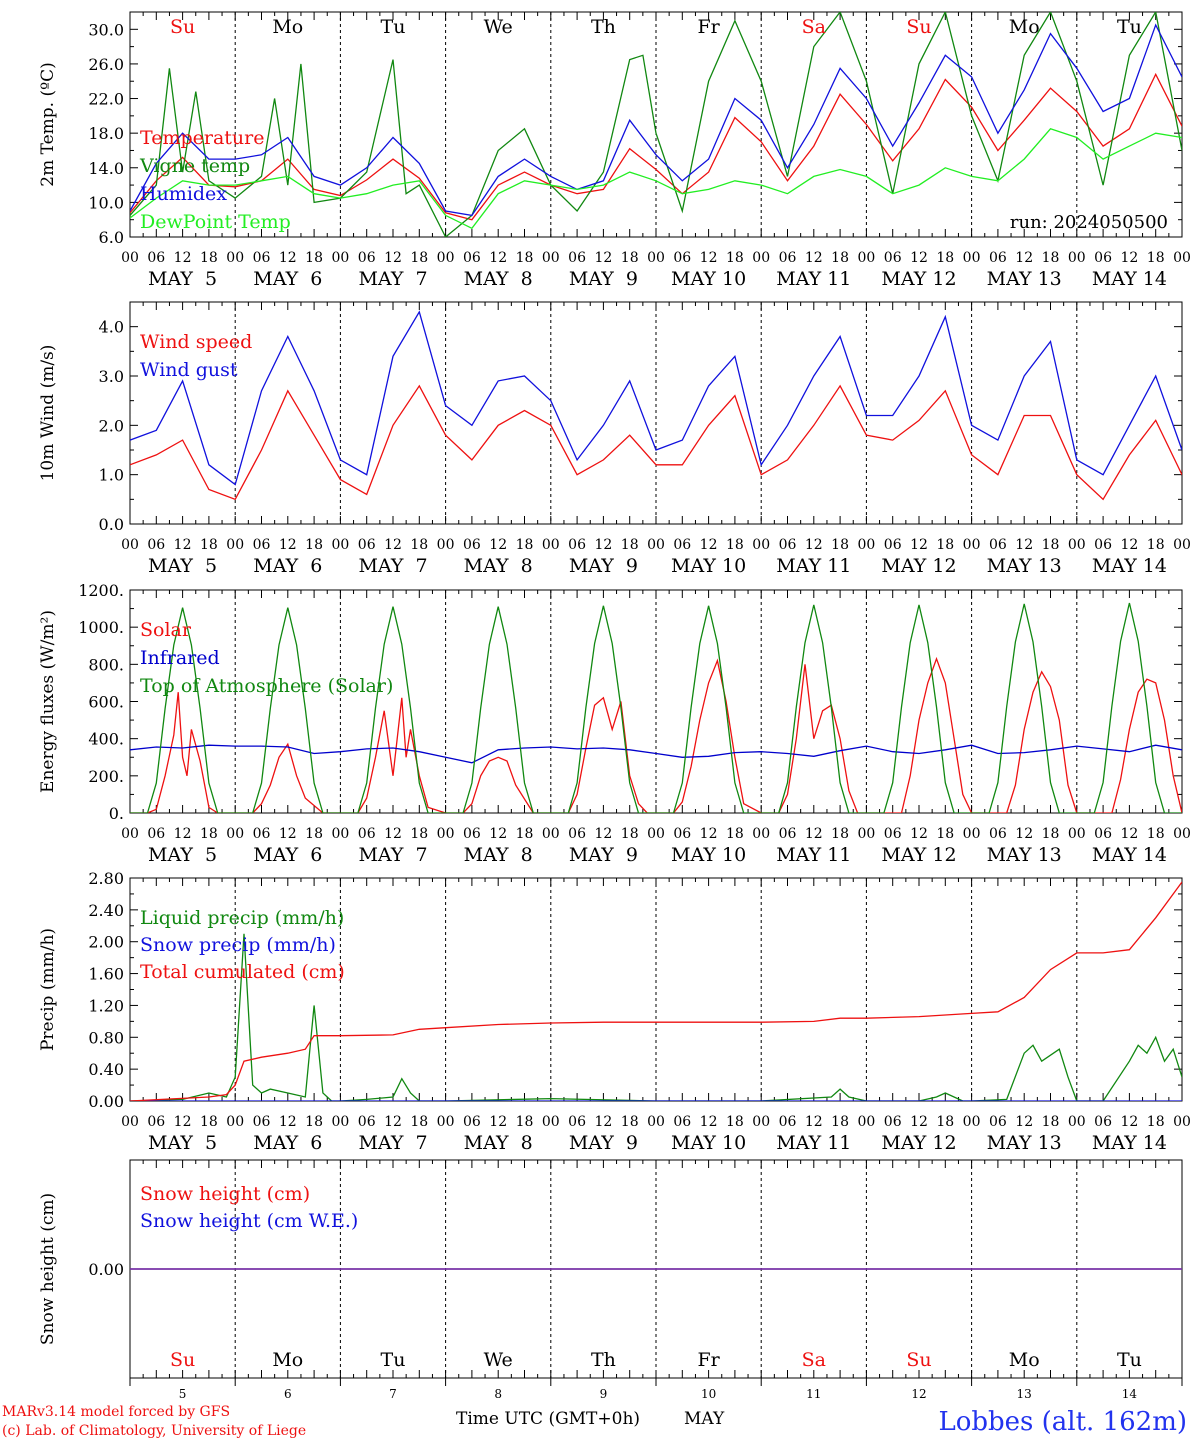  I want to click on y-tick-label: 800., so click(106, 664).